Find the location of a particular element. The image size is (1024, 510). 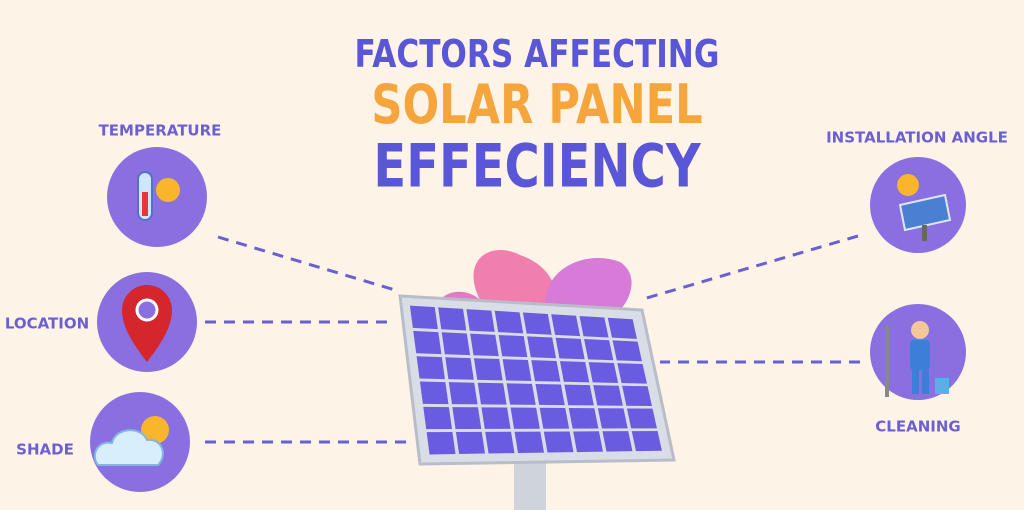

factor-label: SHADE is located at coordinates (45, 450).